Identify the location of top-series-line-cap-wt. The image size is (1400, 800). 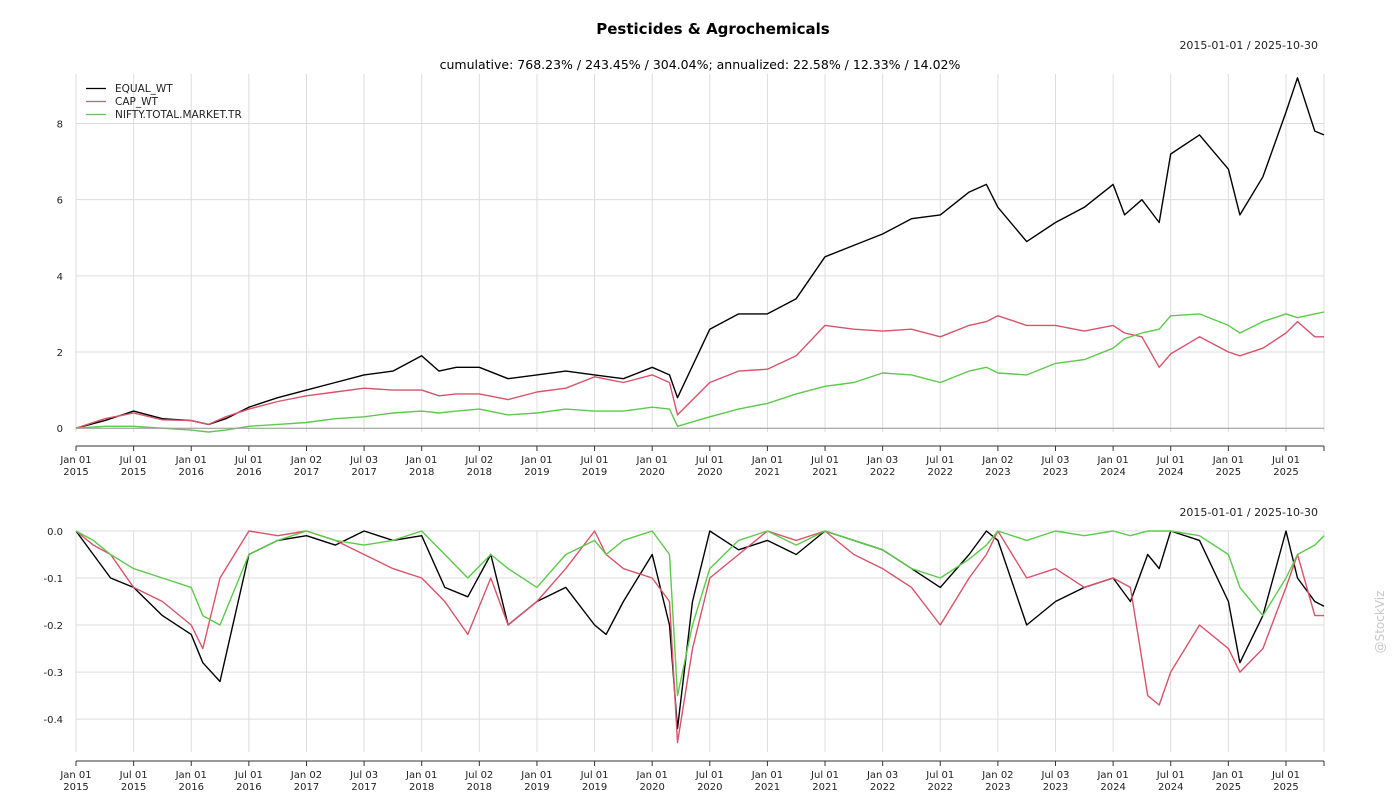
(699, 372).